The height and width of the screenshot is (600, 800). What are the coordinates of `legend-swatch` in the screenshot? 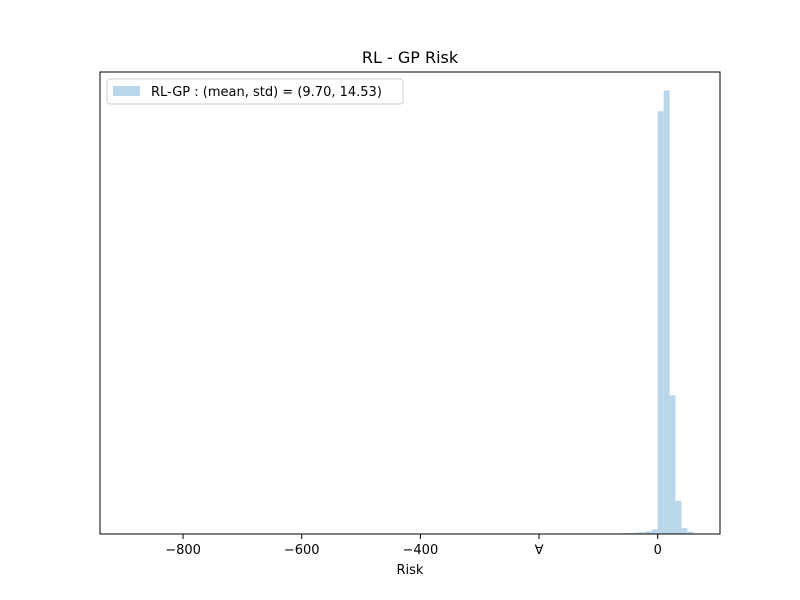 It's located at (126, 91).